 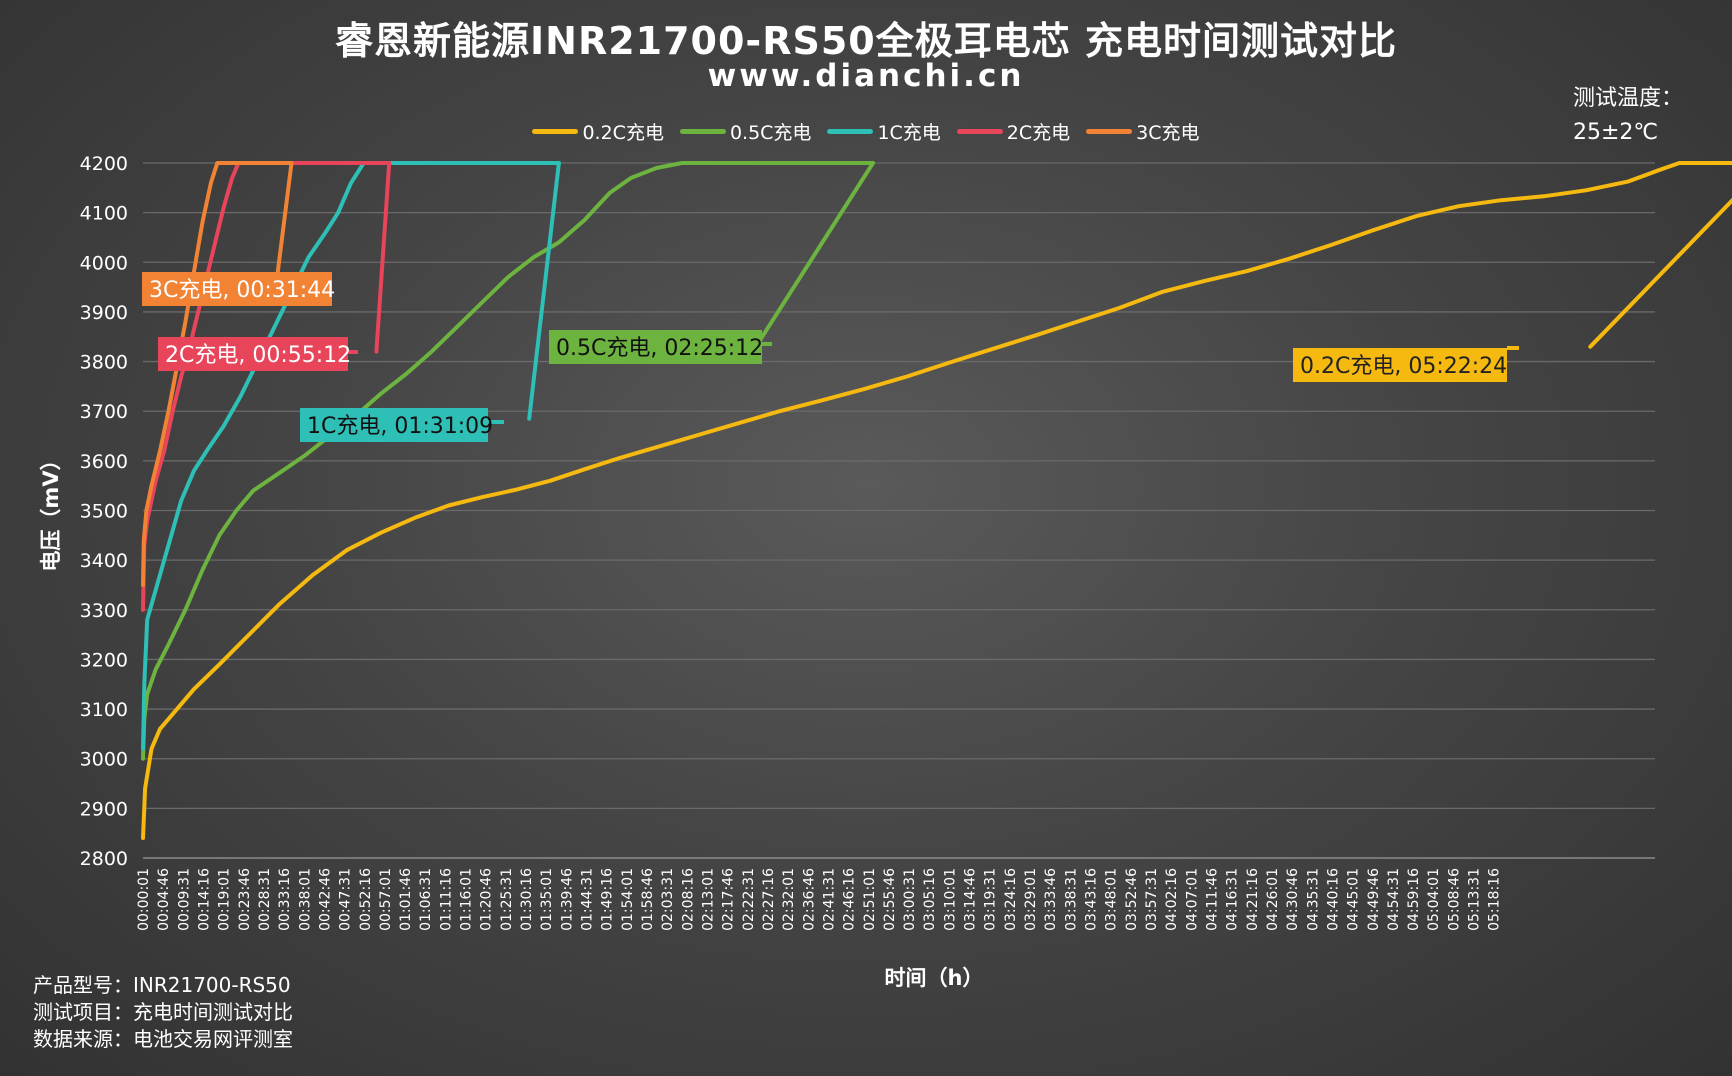 I want to click on x-tick-label: 00:57:01, so click(x=386, y=899).